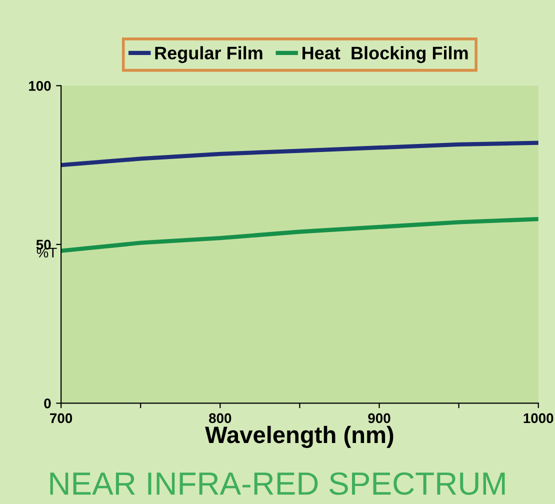  What do you see at coordinates (299, 437) in the screenshot?
I see `x-axis-title: Wavelength (nm)` at bounding box center [299, 437].